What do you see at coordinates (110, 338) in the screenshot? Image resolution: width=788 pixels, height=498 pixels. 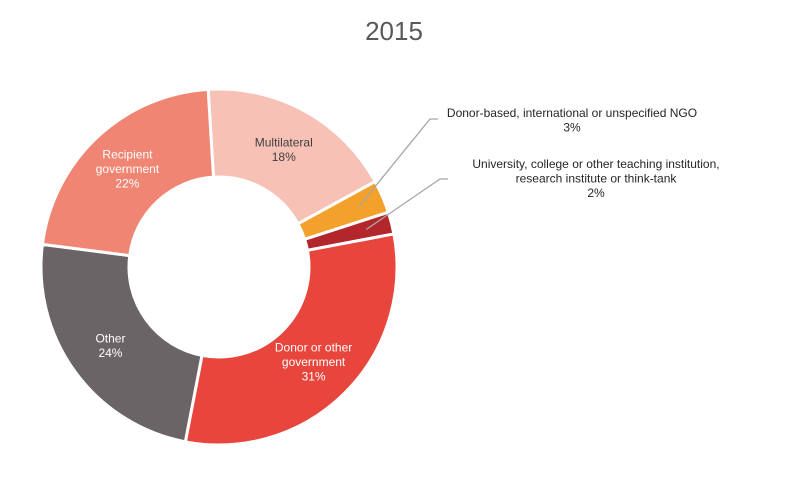 I see `label-text-line: Other` at bounding box center [110, 338].